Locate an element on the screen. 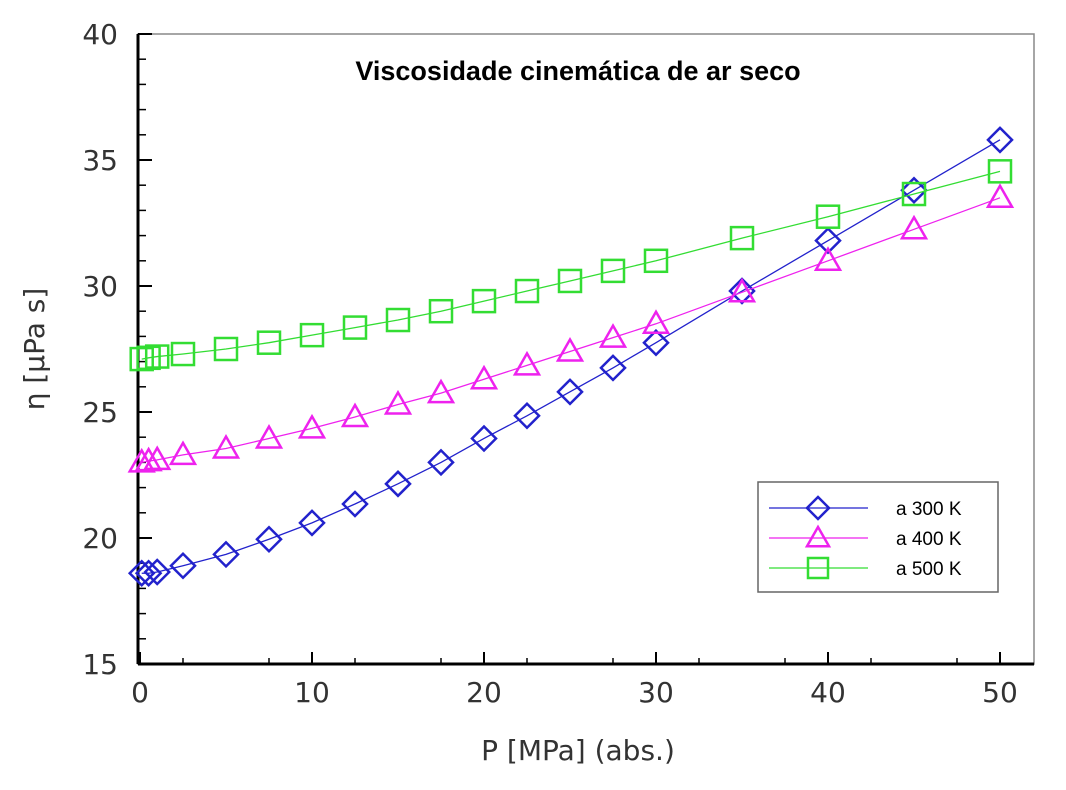 The width and height of the screenshot is (1066, 790). chart-title: Viscosidade cinemática de ar seco is located at coordinates (577, 71).